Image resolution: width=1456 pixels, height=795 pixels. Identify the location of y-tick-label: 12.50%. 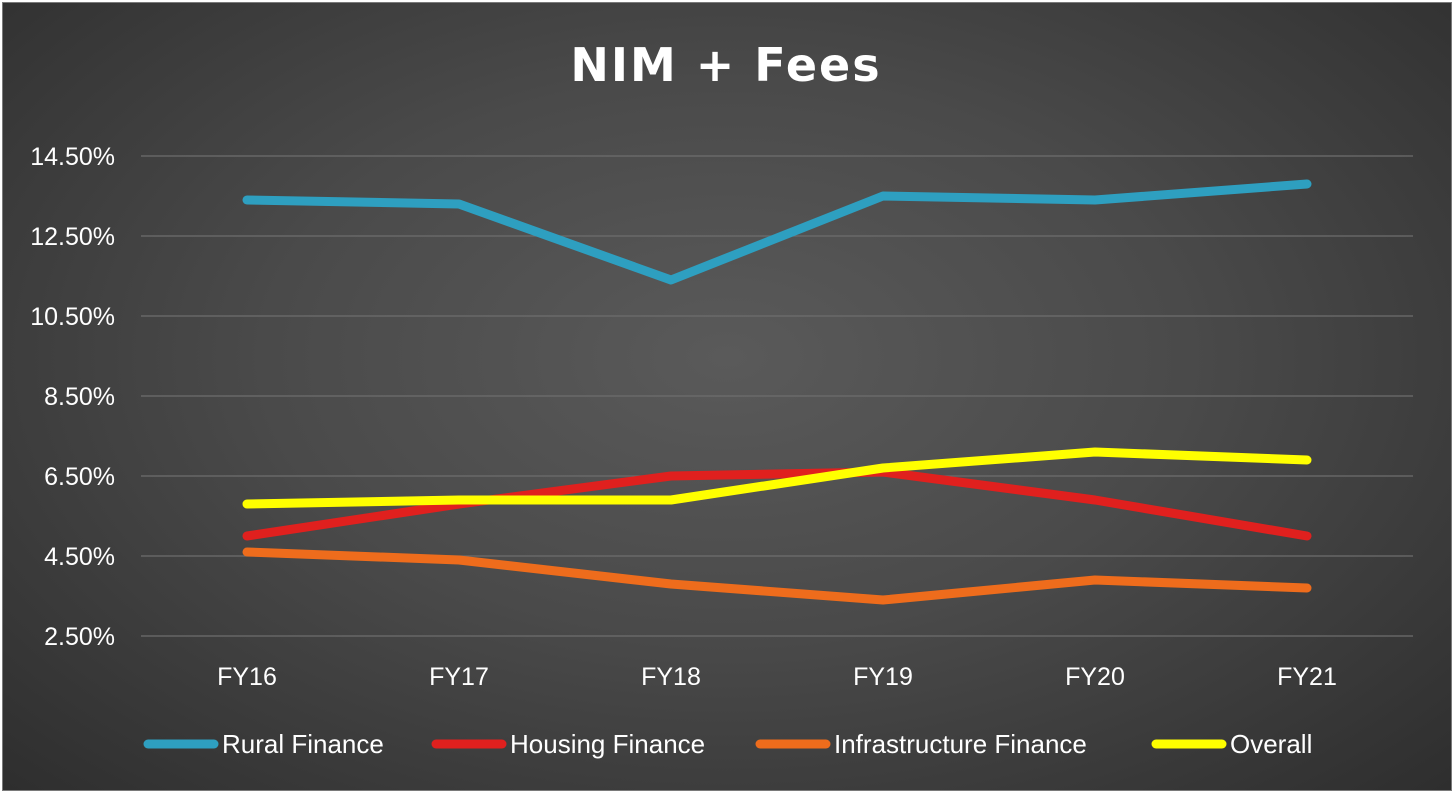
(72, 237).